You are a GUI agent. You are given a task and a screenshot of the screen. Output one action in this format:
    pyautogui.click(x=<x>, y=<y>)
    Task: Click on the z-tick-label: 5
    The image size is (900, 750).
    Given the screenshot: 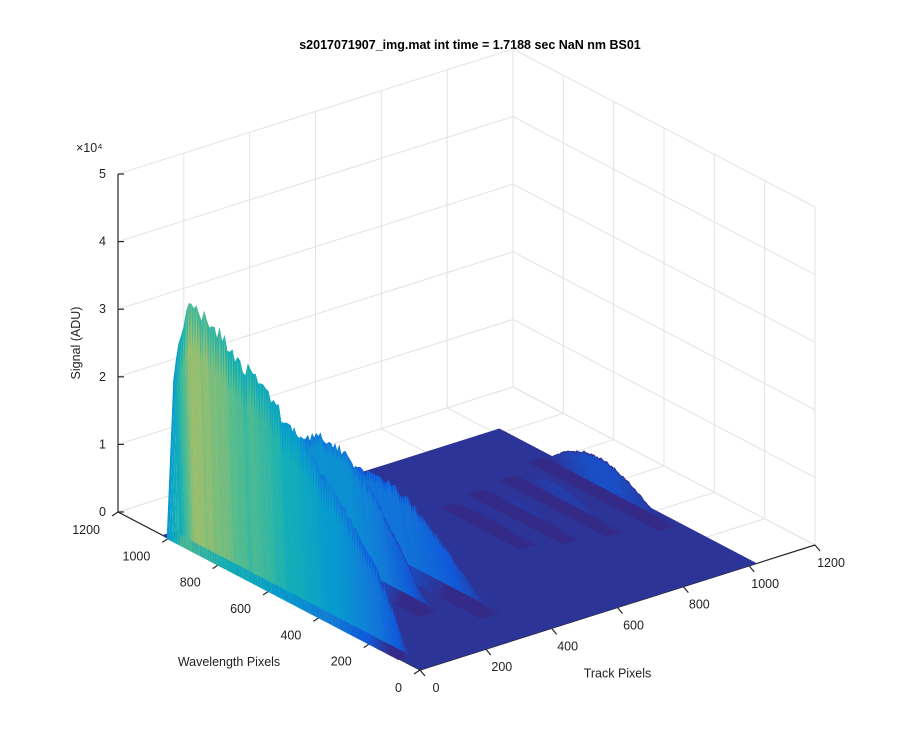 What is the action you would take?
    pyautogui.click(x=102, y=174)
    